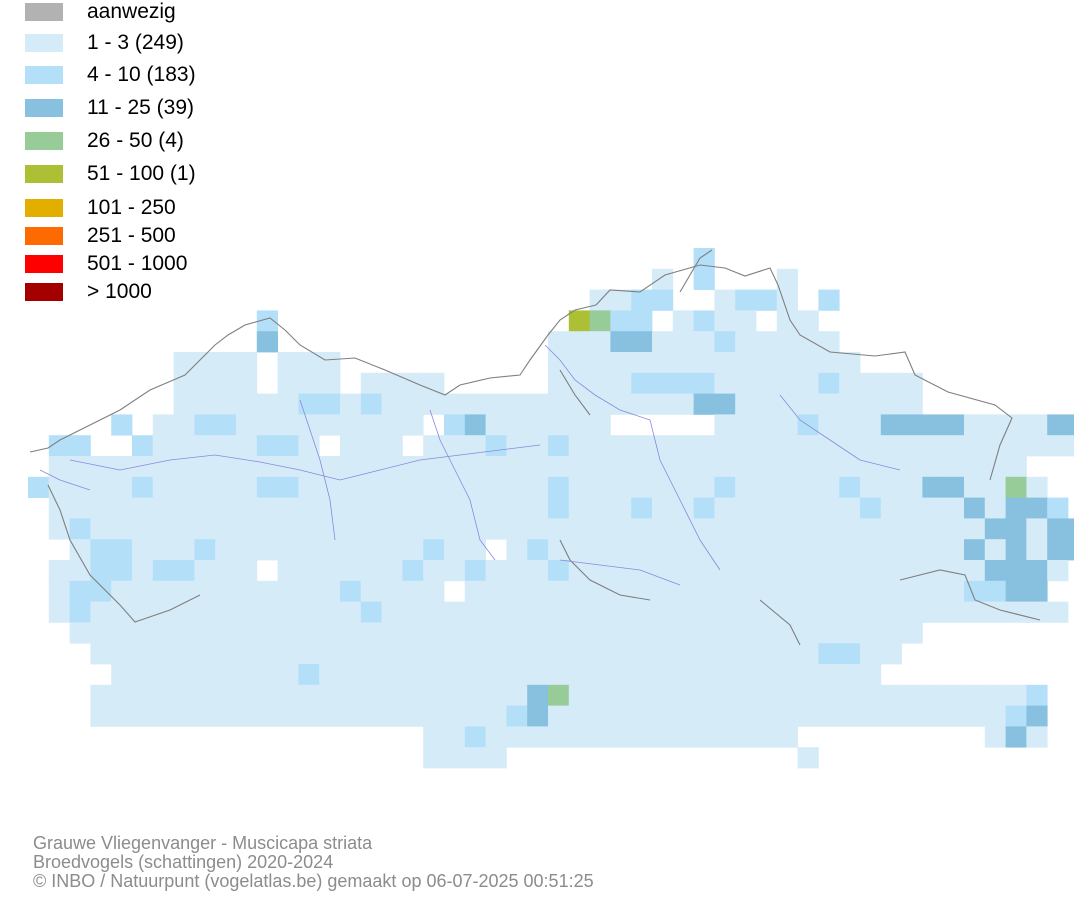 This screenshot has width=1074, height=900. What do you see at coordinates (155, 43) in the screenshot?
I see `legend-item: 1 - 3 (249)` at bounding box center [155, 43].